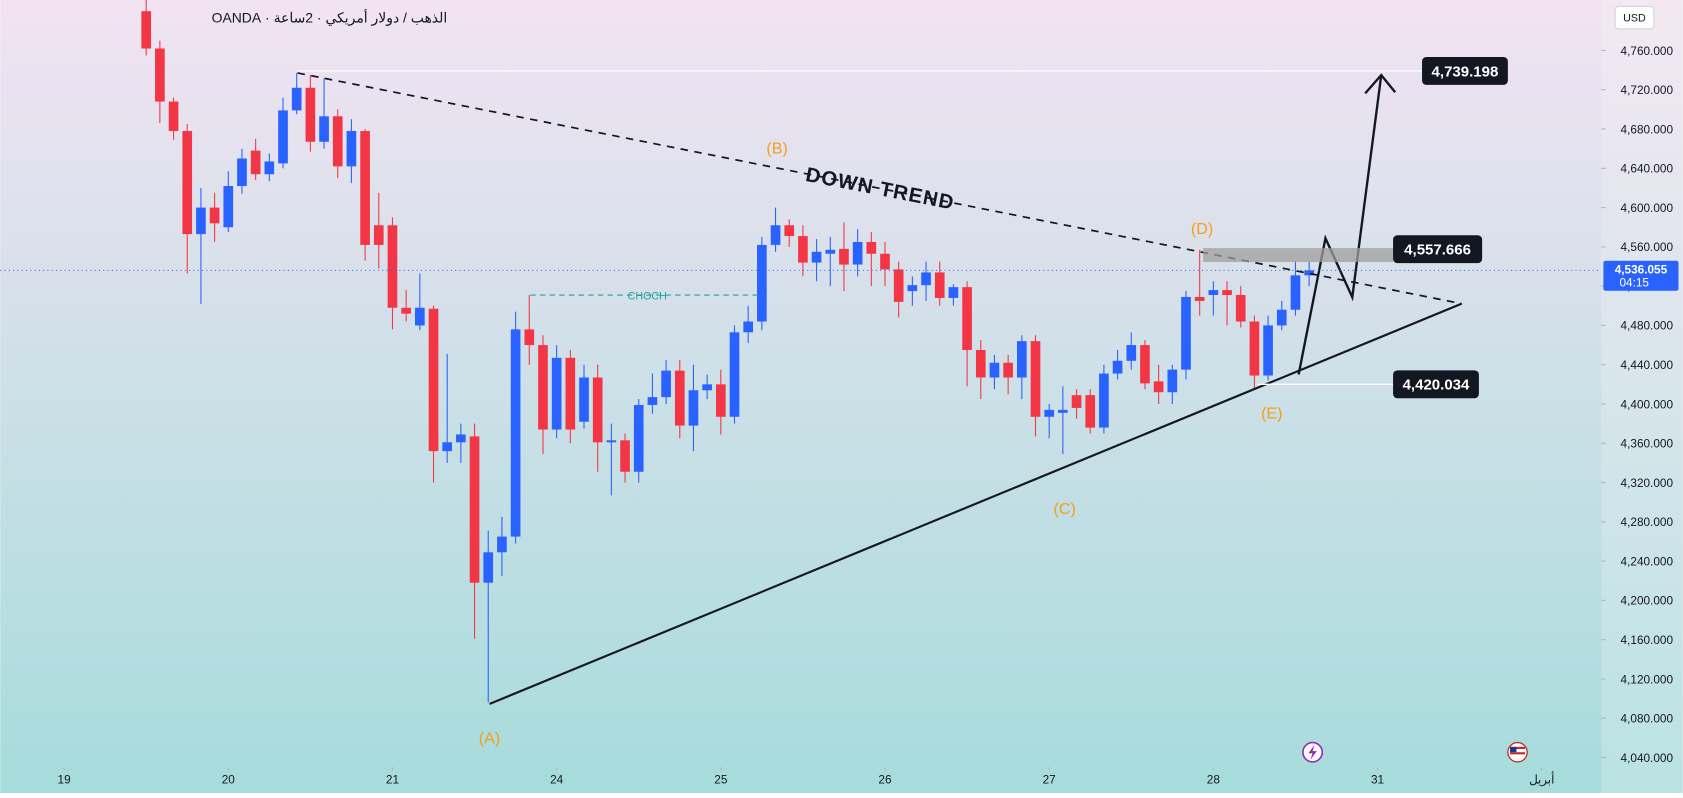 The width and height of the screenshot is (1683, 798). I want to click on level-label: 4,420.034, so click(1436, 385).